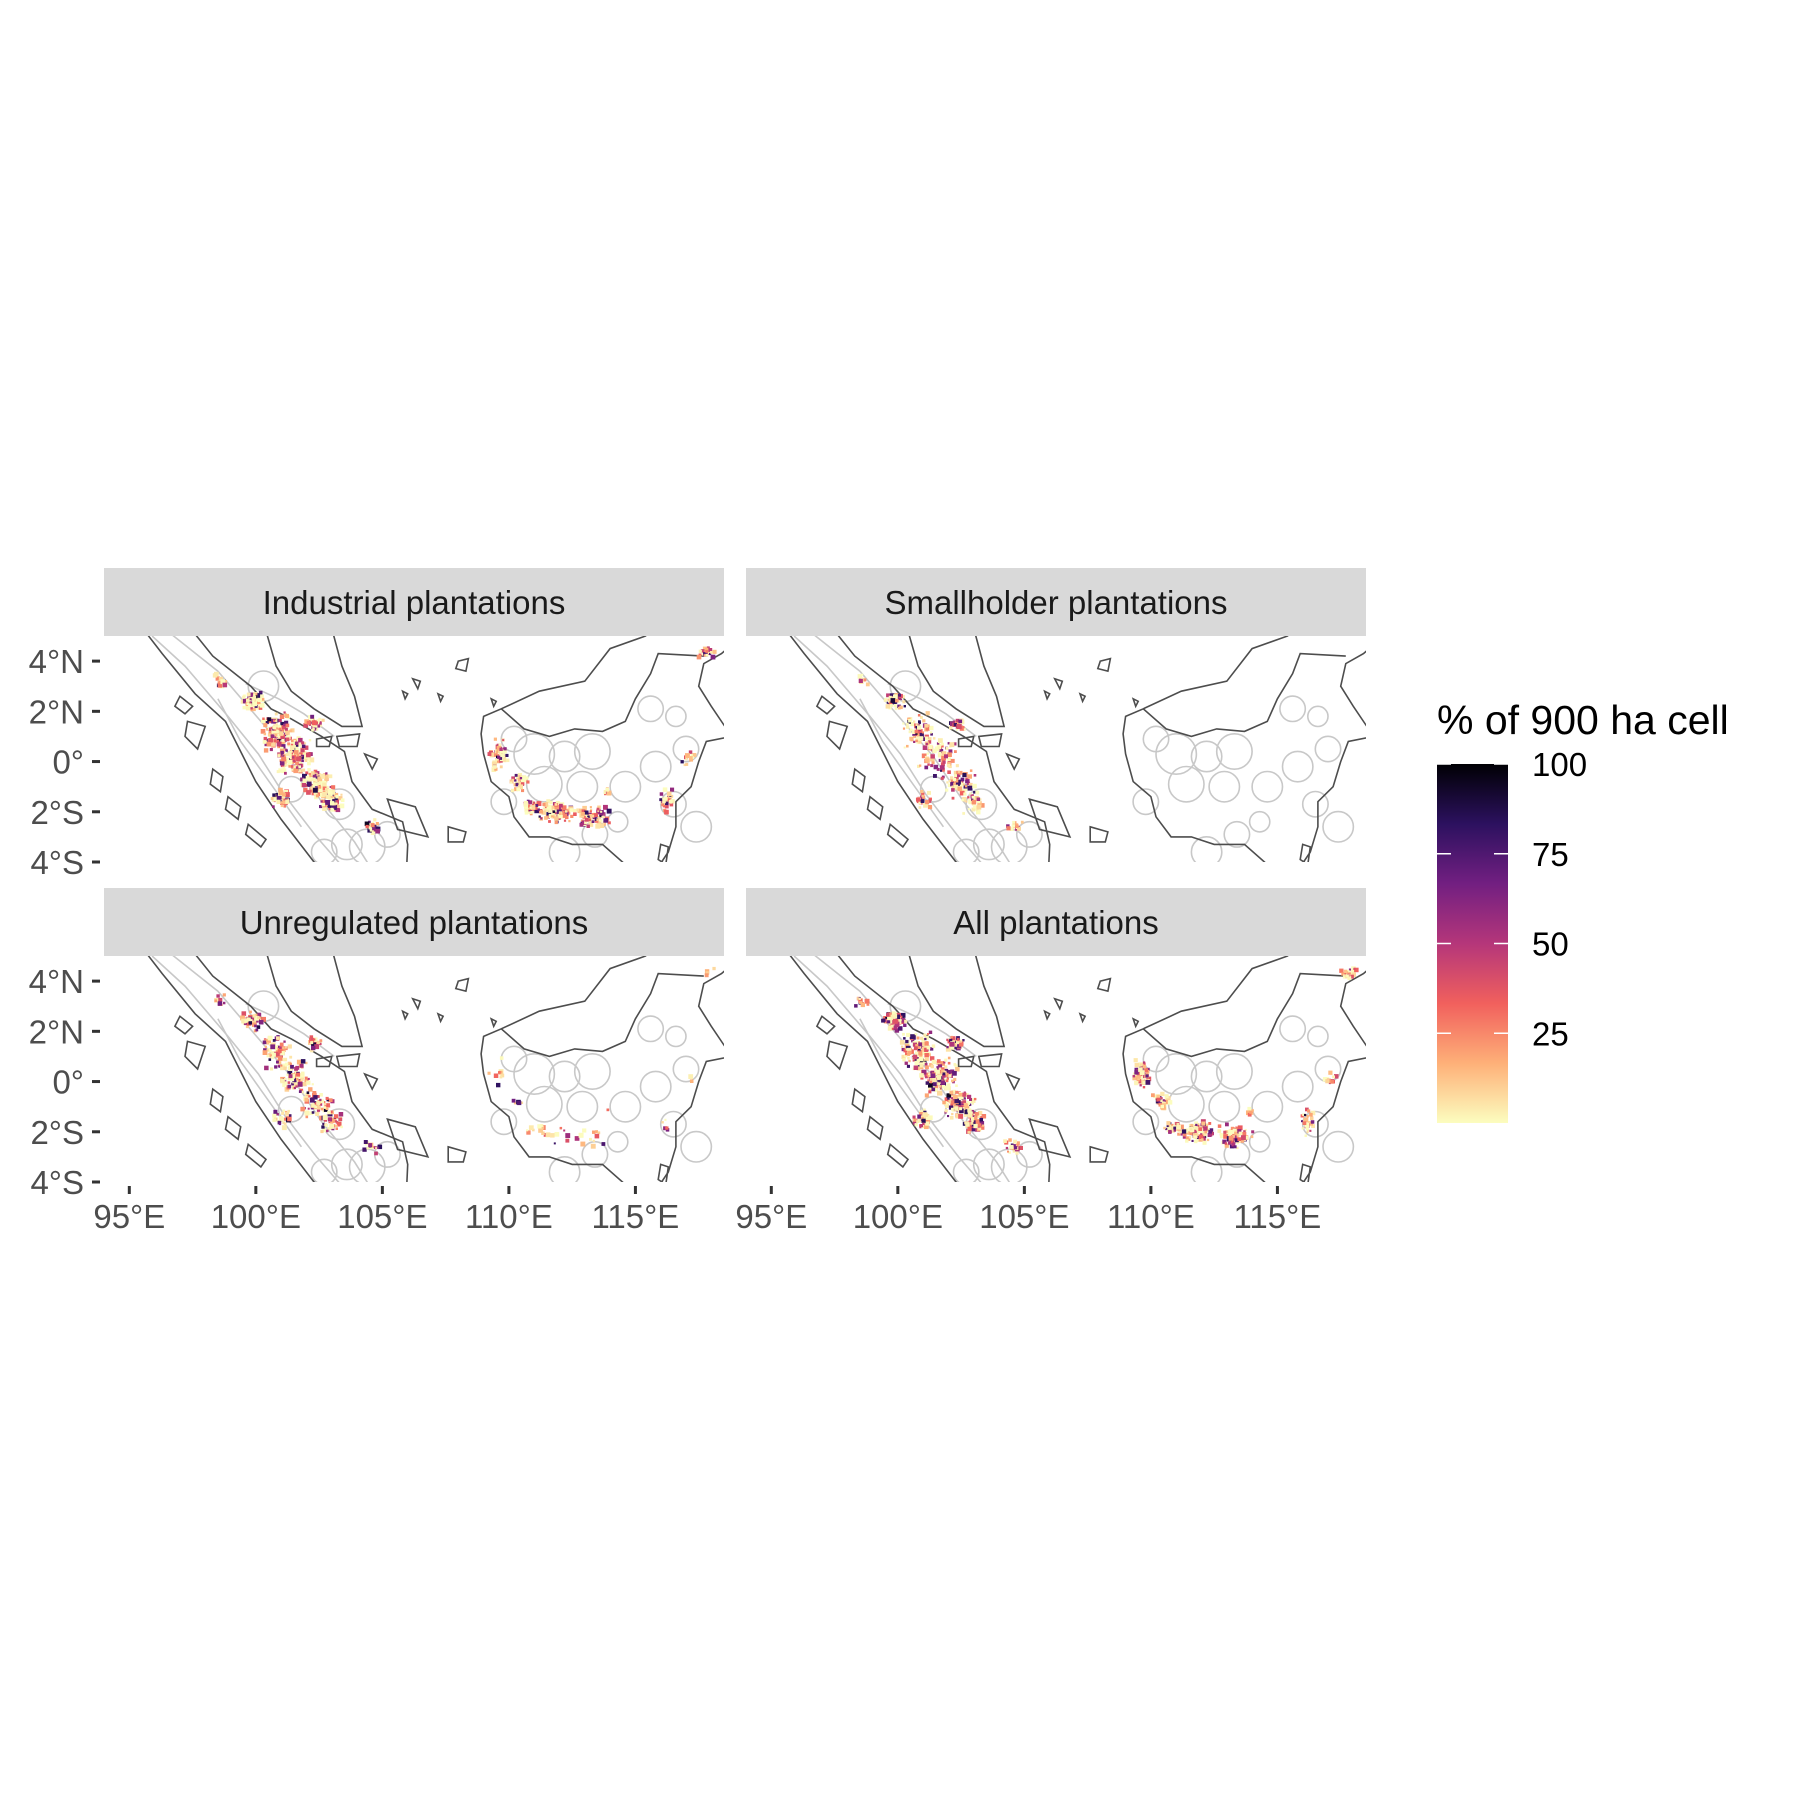 The image size is (1800, 1800). I want to click on coastline-sumatra, so click(278, 1069).